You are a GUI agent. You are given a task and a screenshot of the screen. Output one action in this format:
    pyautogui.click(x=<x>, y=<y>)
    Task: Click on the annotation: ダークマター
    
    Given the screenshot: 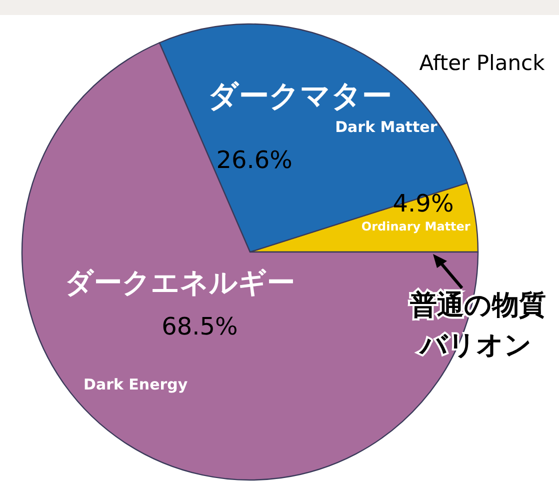 What is the action you would take?
    pyautogui.click(x=300, y=96)
    